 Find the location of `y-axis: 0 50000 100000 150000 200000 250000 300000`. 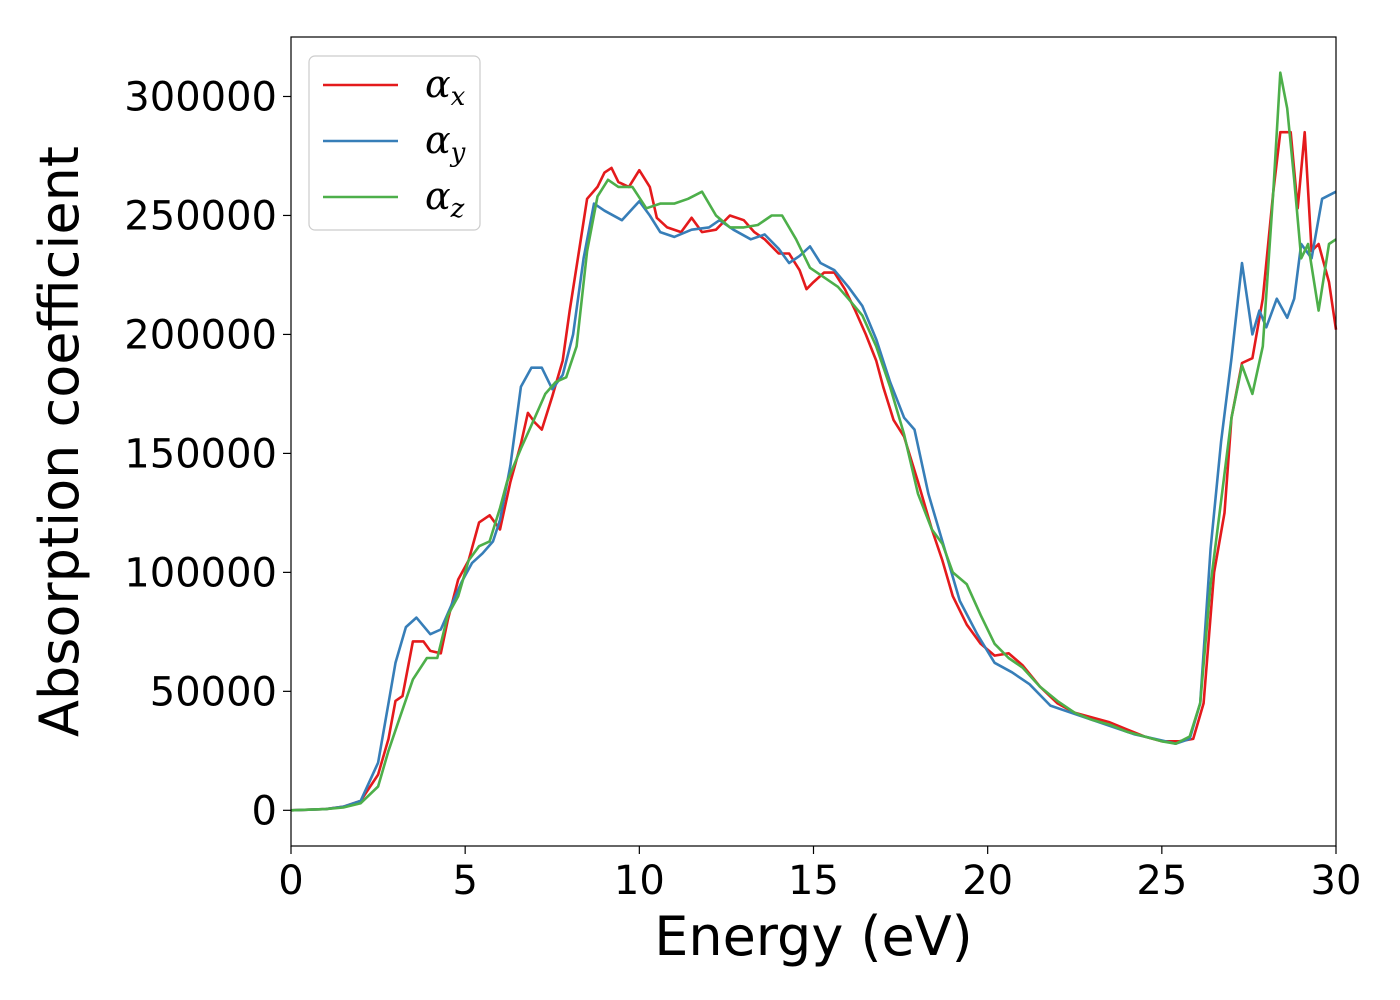

y-axis: 0 50000 100000 150000 200000 250000 300000 is located at coordinates (207, 454).